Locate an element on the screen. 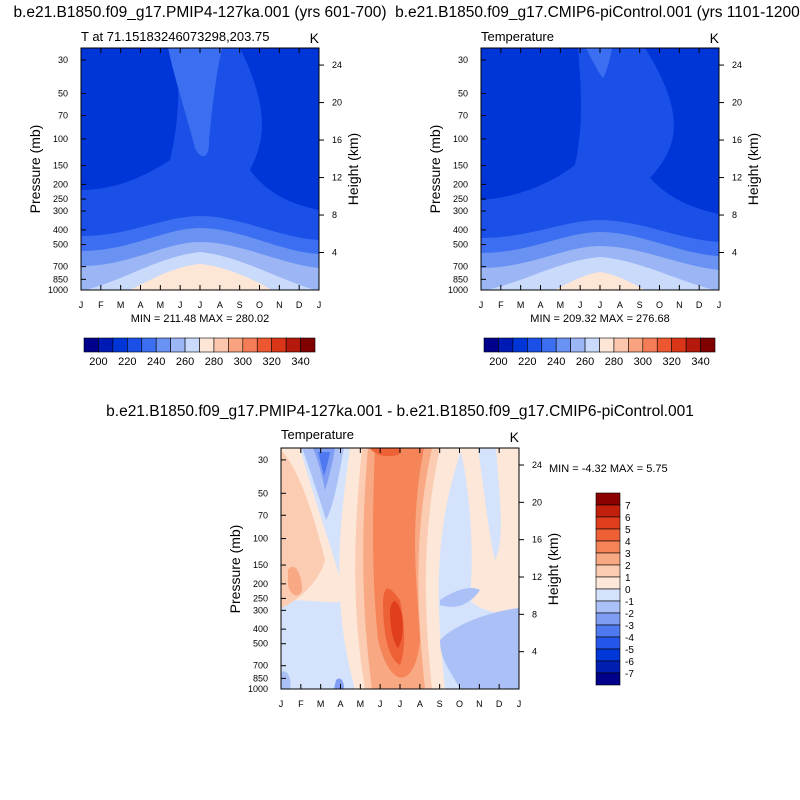  colorbar-label: 5 is located at coordinates (628, 530).